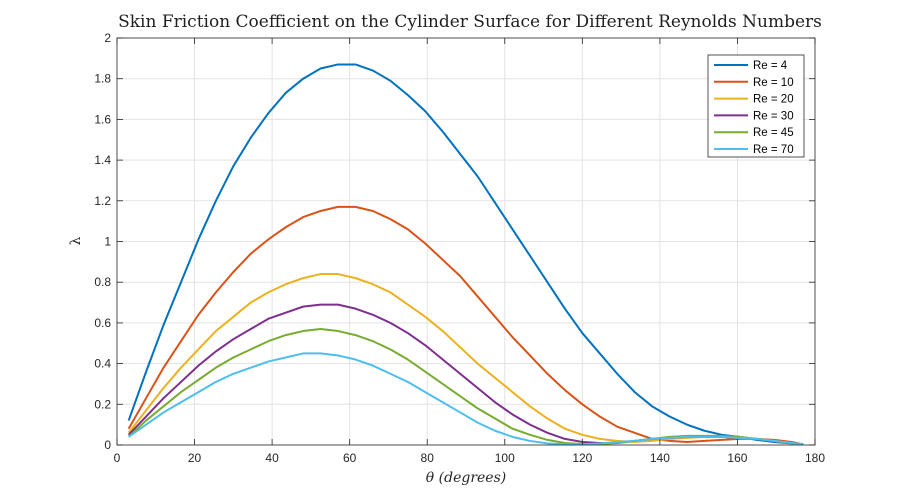  What do you see at coordinates (660, 458) in the screenshot?
I see `x-tick-label: 140` at bounding box center [660, 458].